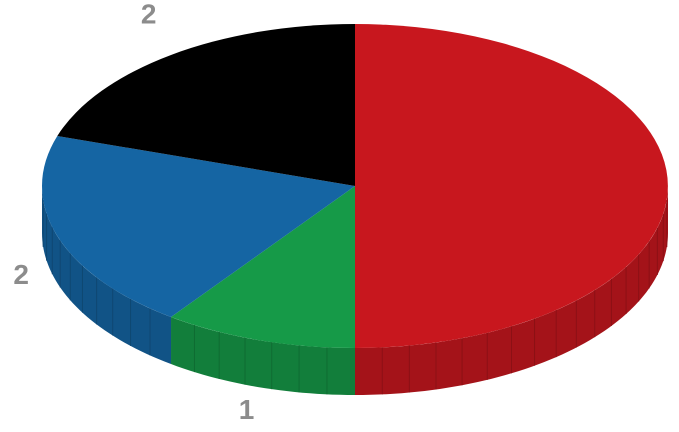 This screenshot has height=432, width=679. What do you see at coordinates (149, 14) in the screenshot?
I see `pie-data-label-4: 2` at bounding box center [149, 14].